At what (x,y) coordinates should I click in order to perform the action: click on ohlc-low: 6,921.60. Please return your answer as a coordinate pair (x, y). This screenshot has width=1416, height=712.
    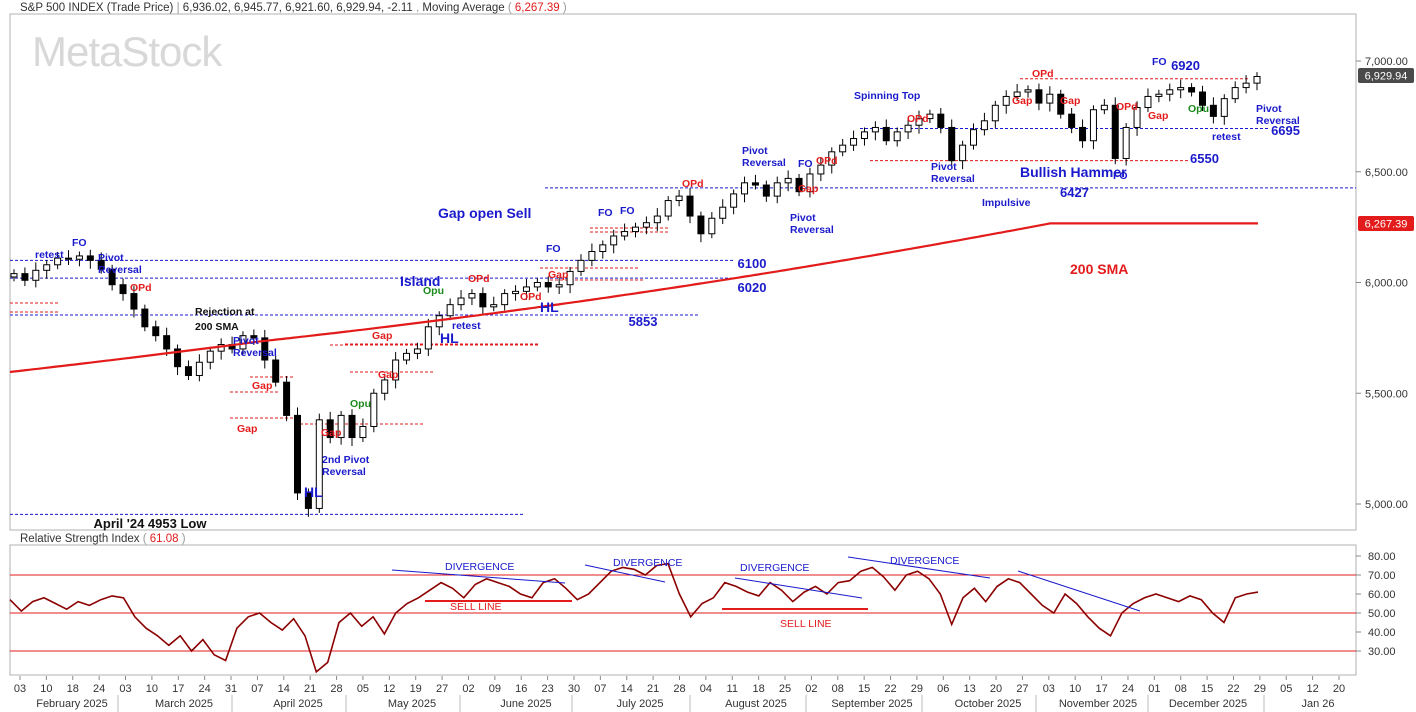
    Looking at the image, I should click on (307, 8).